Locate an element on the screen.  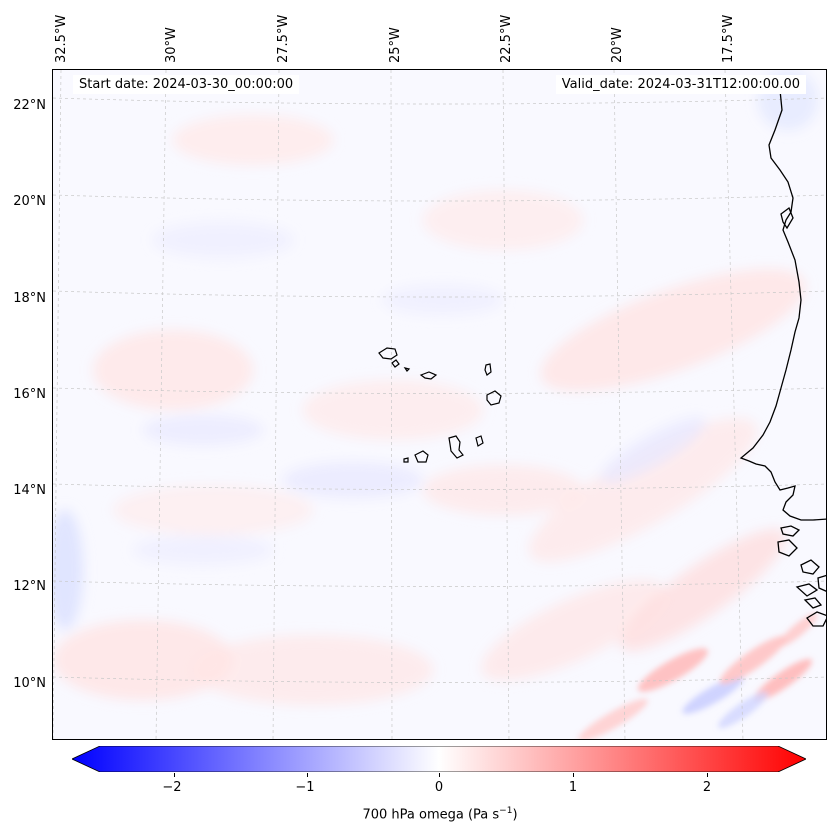
colorbar is located at coordinates (439, 759).